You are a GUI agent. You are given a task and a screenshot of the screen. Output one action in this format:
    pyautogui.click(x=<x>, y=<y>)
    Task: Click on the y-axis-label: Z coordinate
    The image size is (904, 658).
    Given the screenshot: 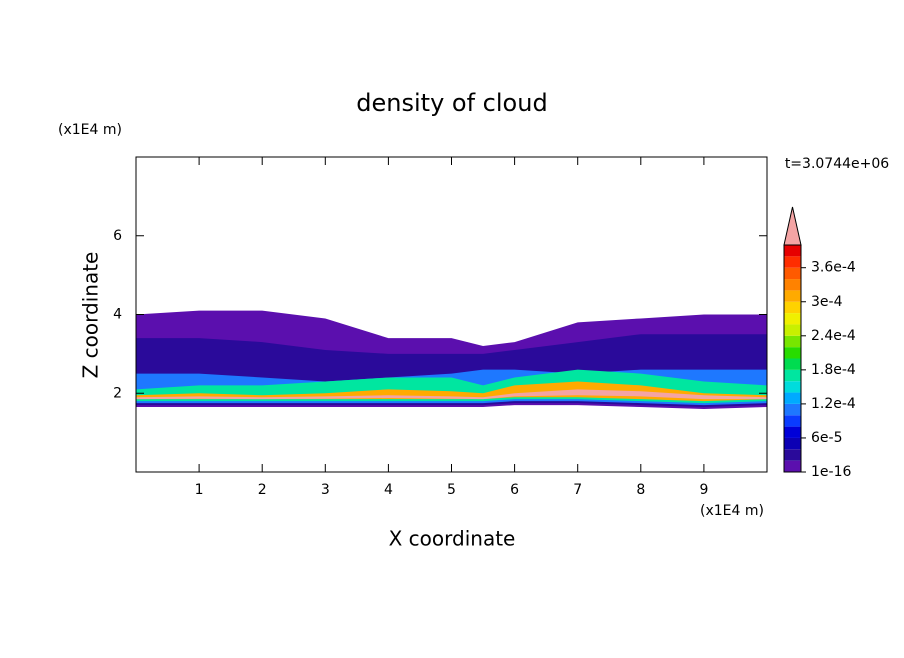 What is the action you would take?
    pyautogui.click(x=91, y=315)
    